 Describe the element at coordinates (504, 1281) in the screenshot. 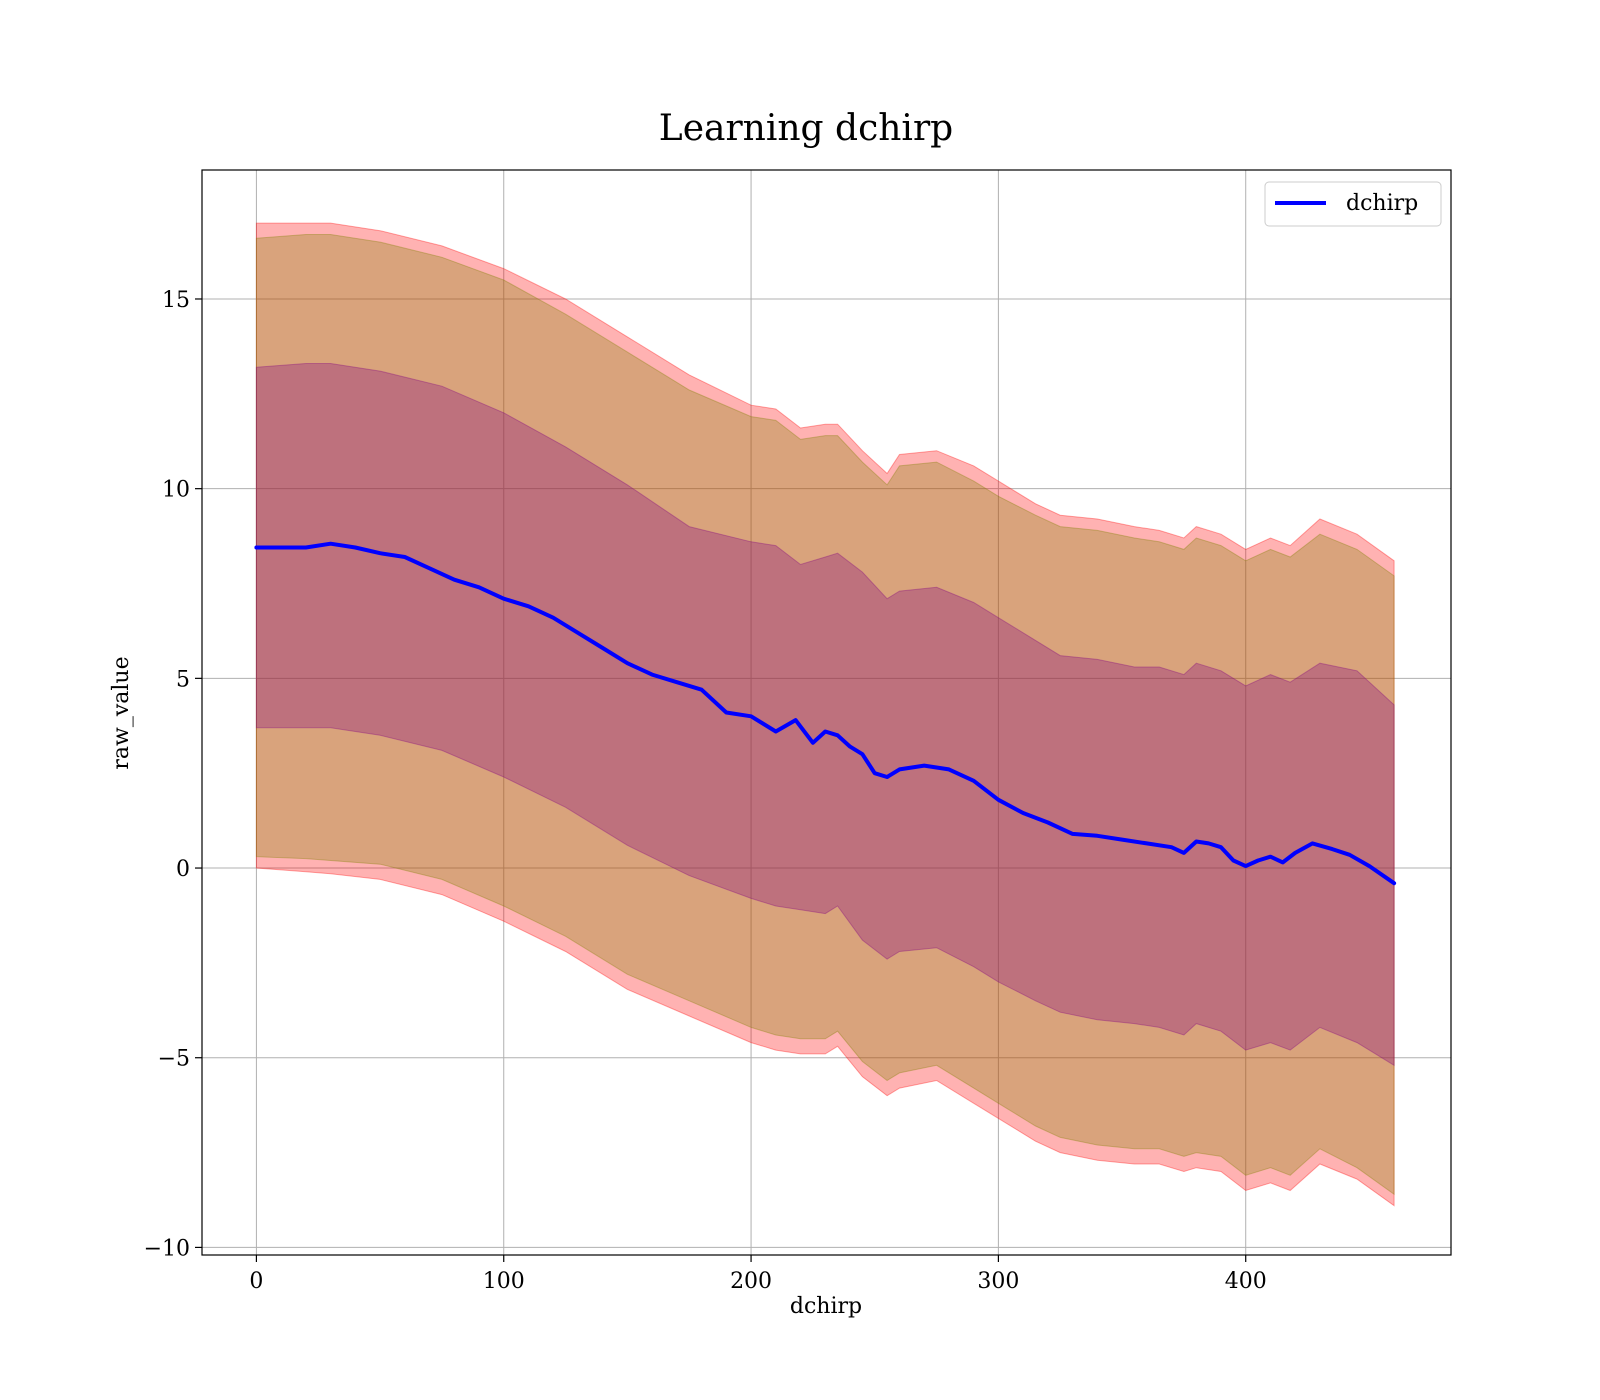

I see `x-tick-label: 100` at that location.